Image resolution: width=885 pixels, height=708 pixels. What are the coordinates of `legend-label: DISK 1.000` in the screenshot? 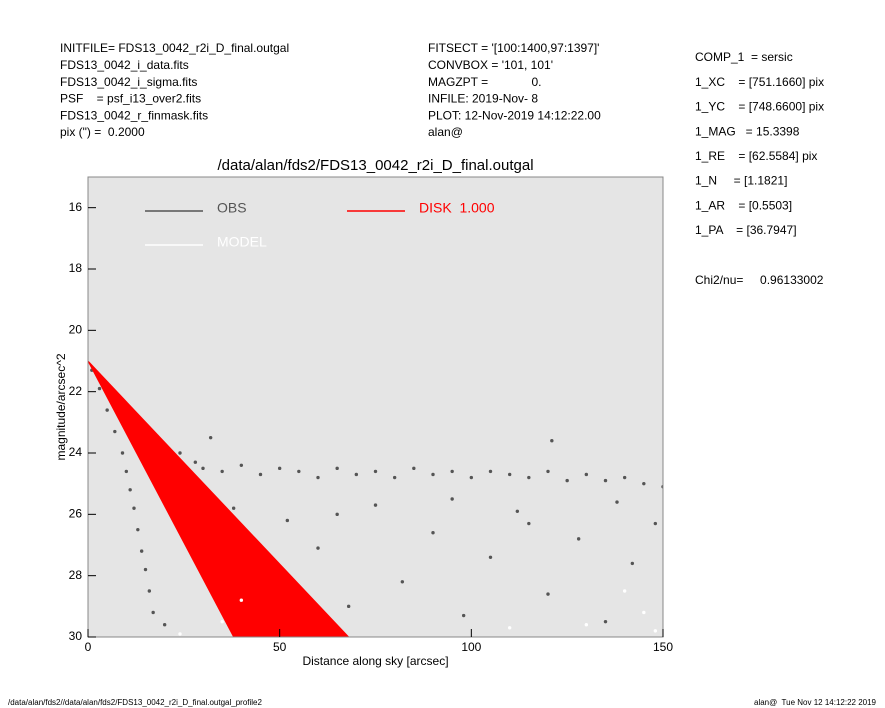 It's located at (457, 208).